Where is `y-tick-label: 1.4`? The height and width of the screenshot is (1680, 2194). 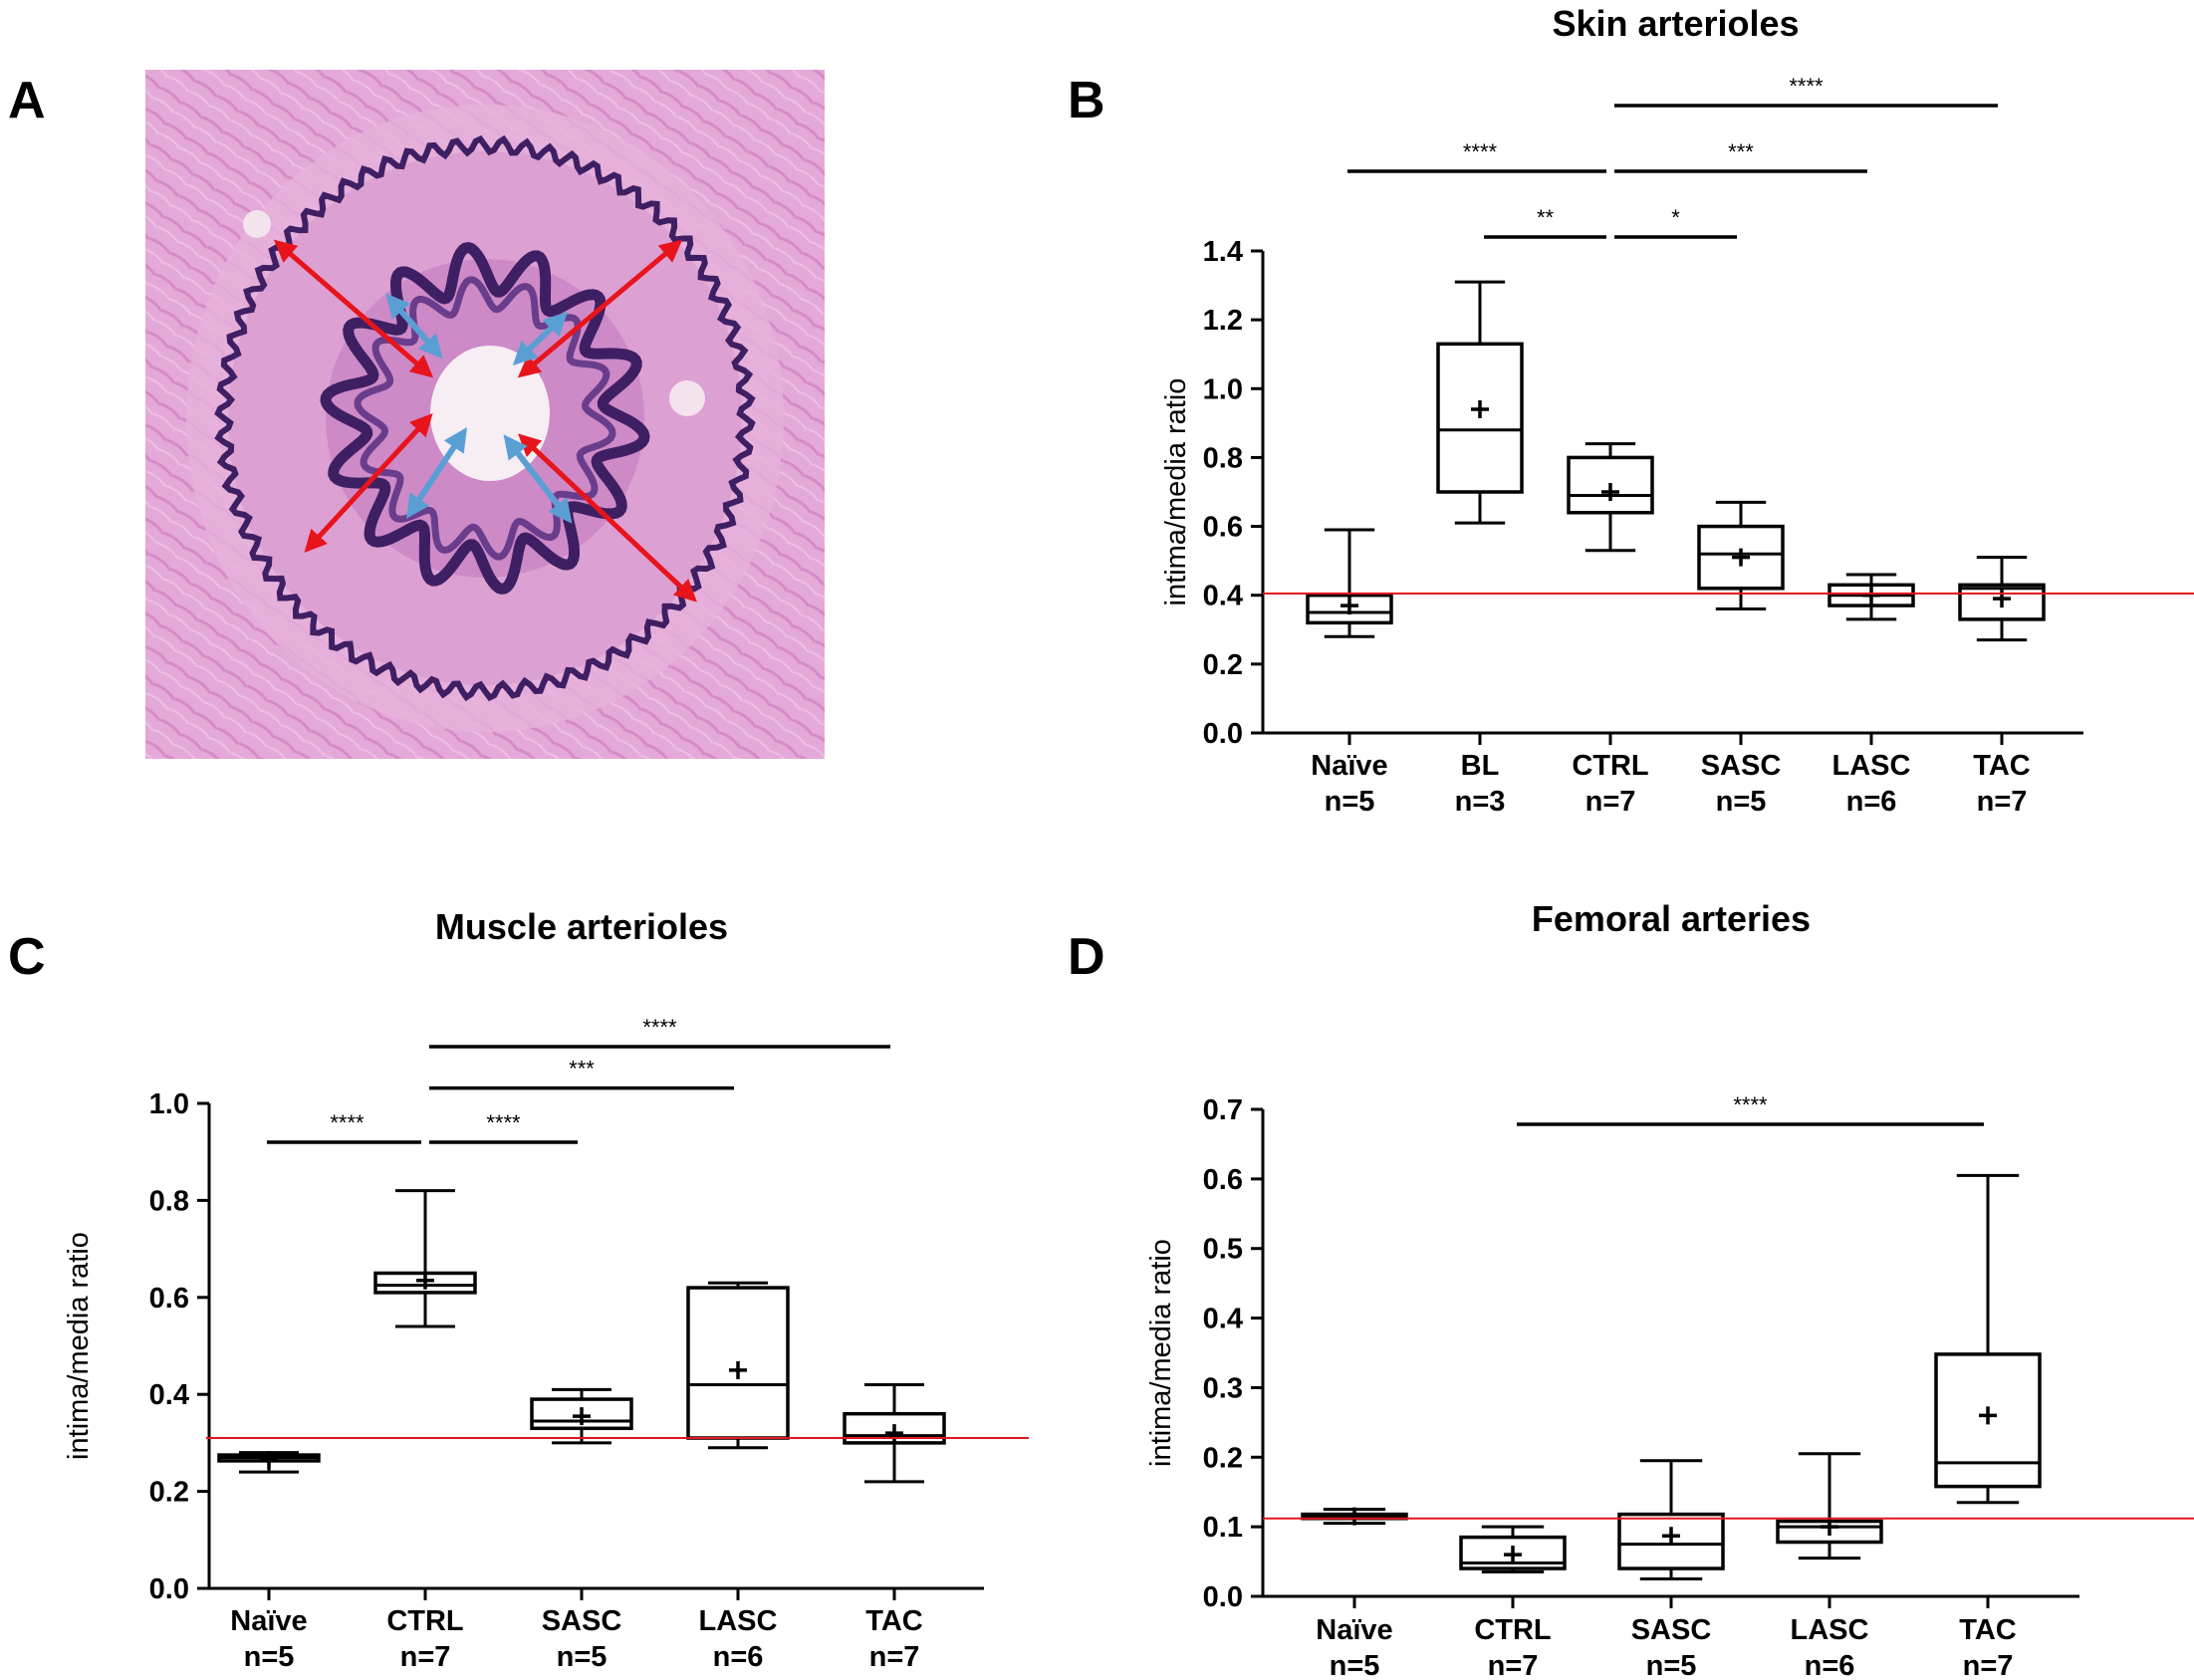 y-tick-label: 1.4 is located at coordinates (1223, 252).